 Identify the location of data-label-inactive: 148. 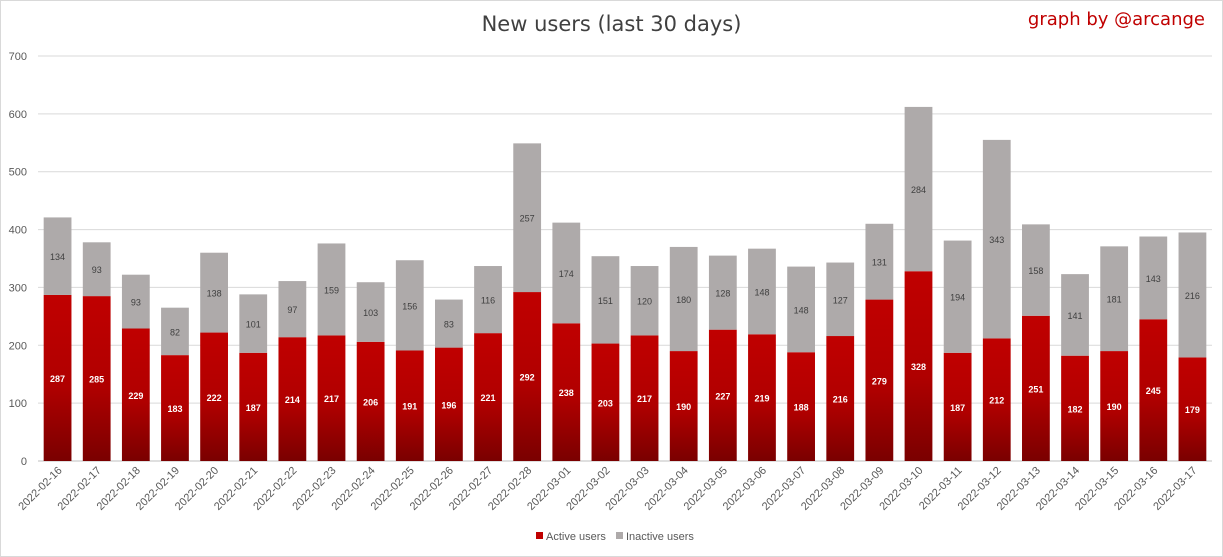
(761, 292).